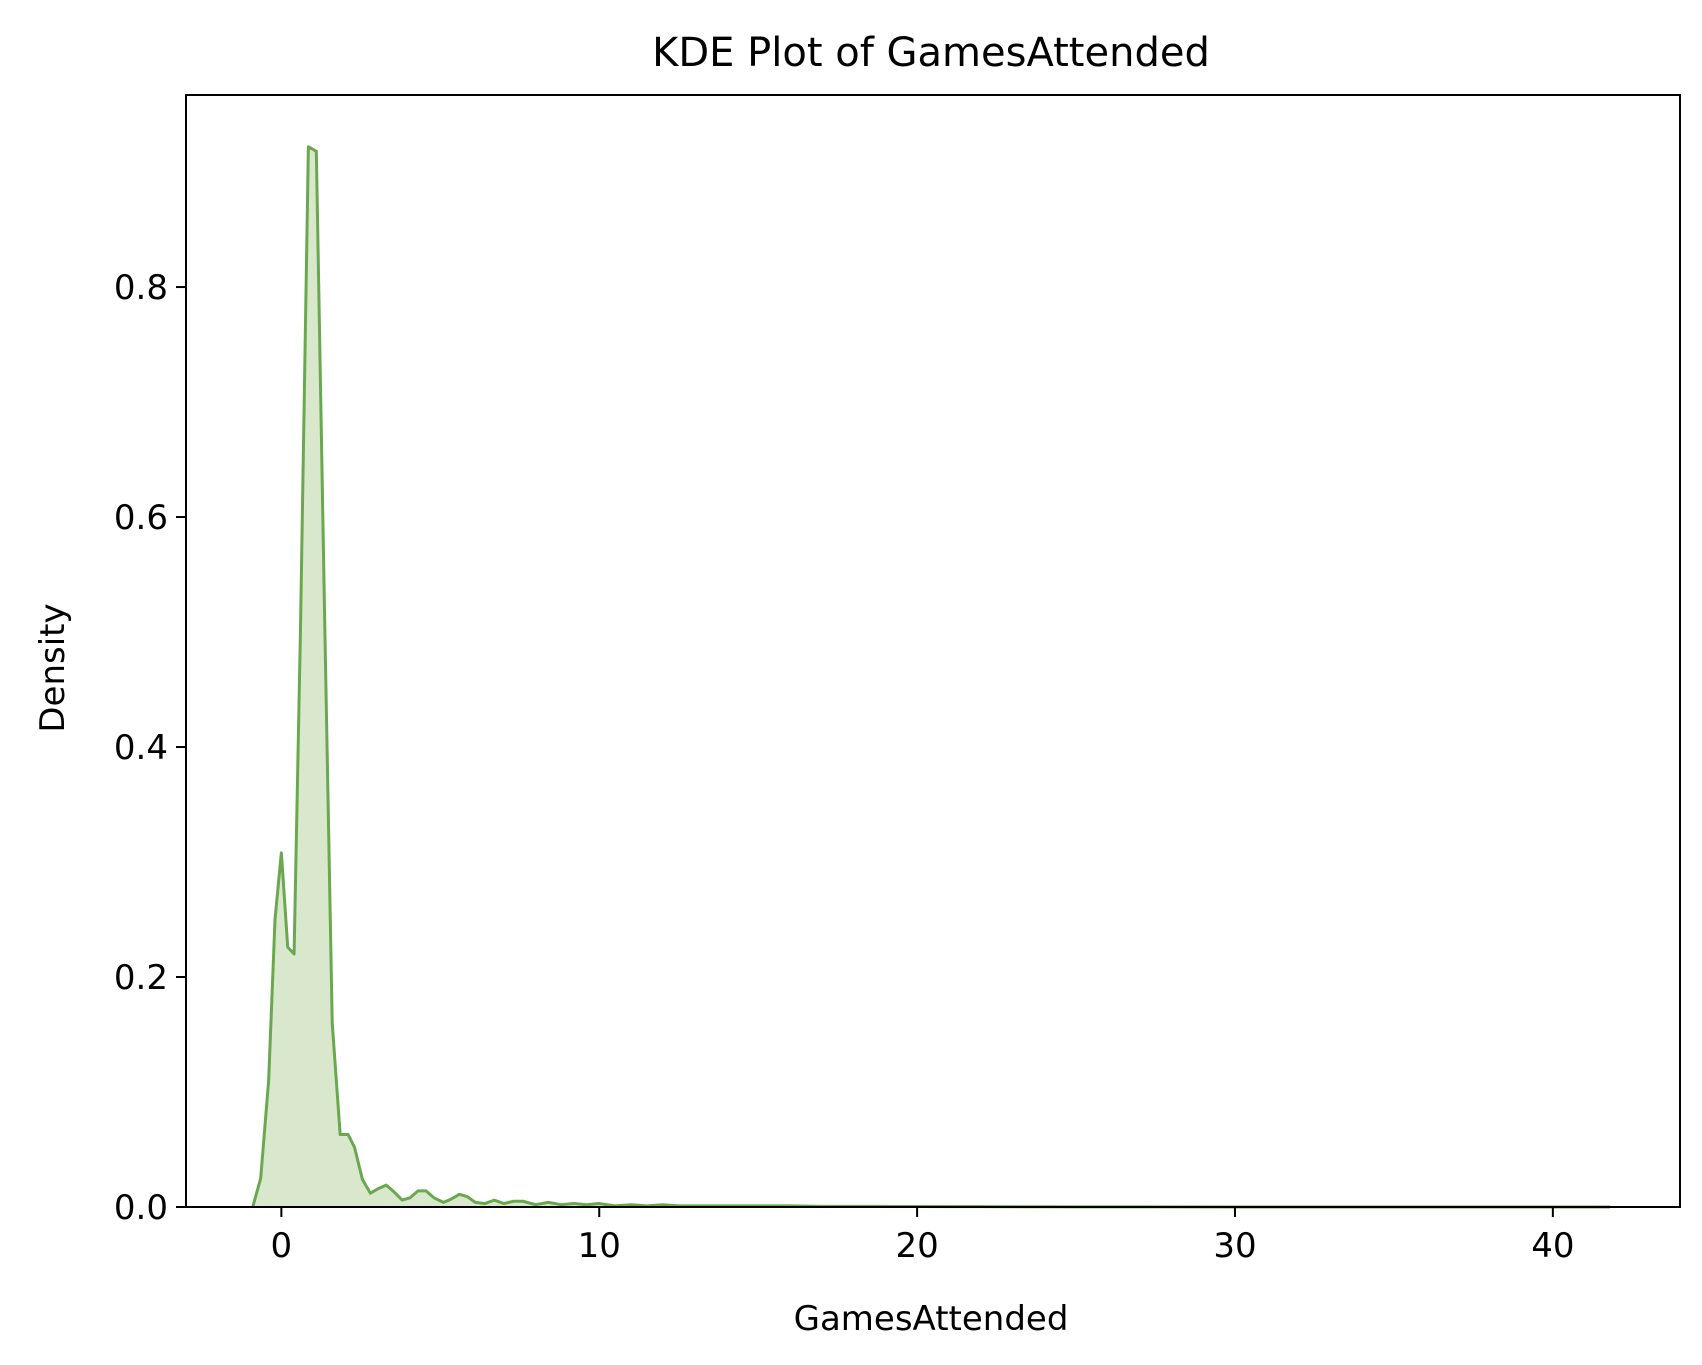 The height and width of the screenshot is (1365, 1702). What do you see at coordinates (141, 518) in the screenshot?
I see `y-tick-label: 0.6` at bounding box center [141, 518].